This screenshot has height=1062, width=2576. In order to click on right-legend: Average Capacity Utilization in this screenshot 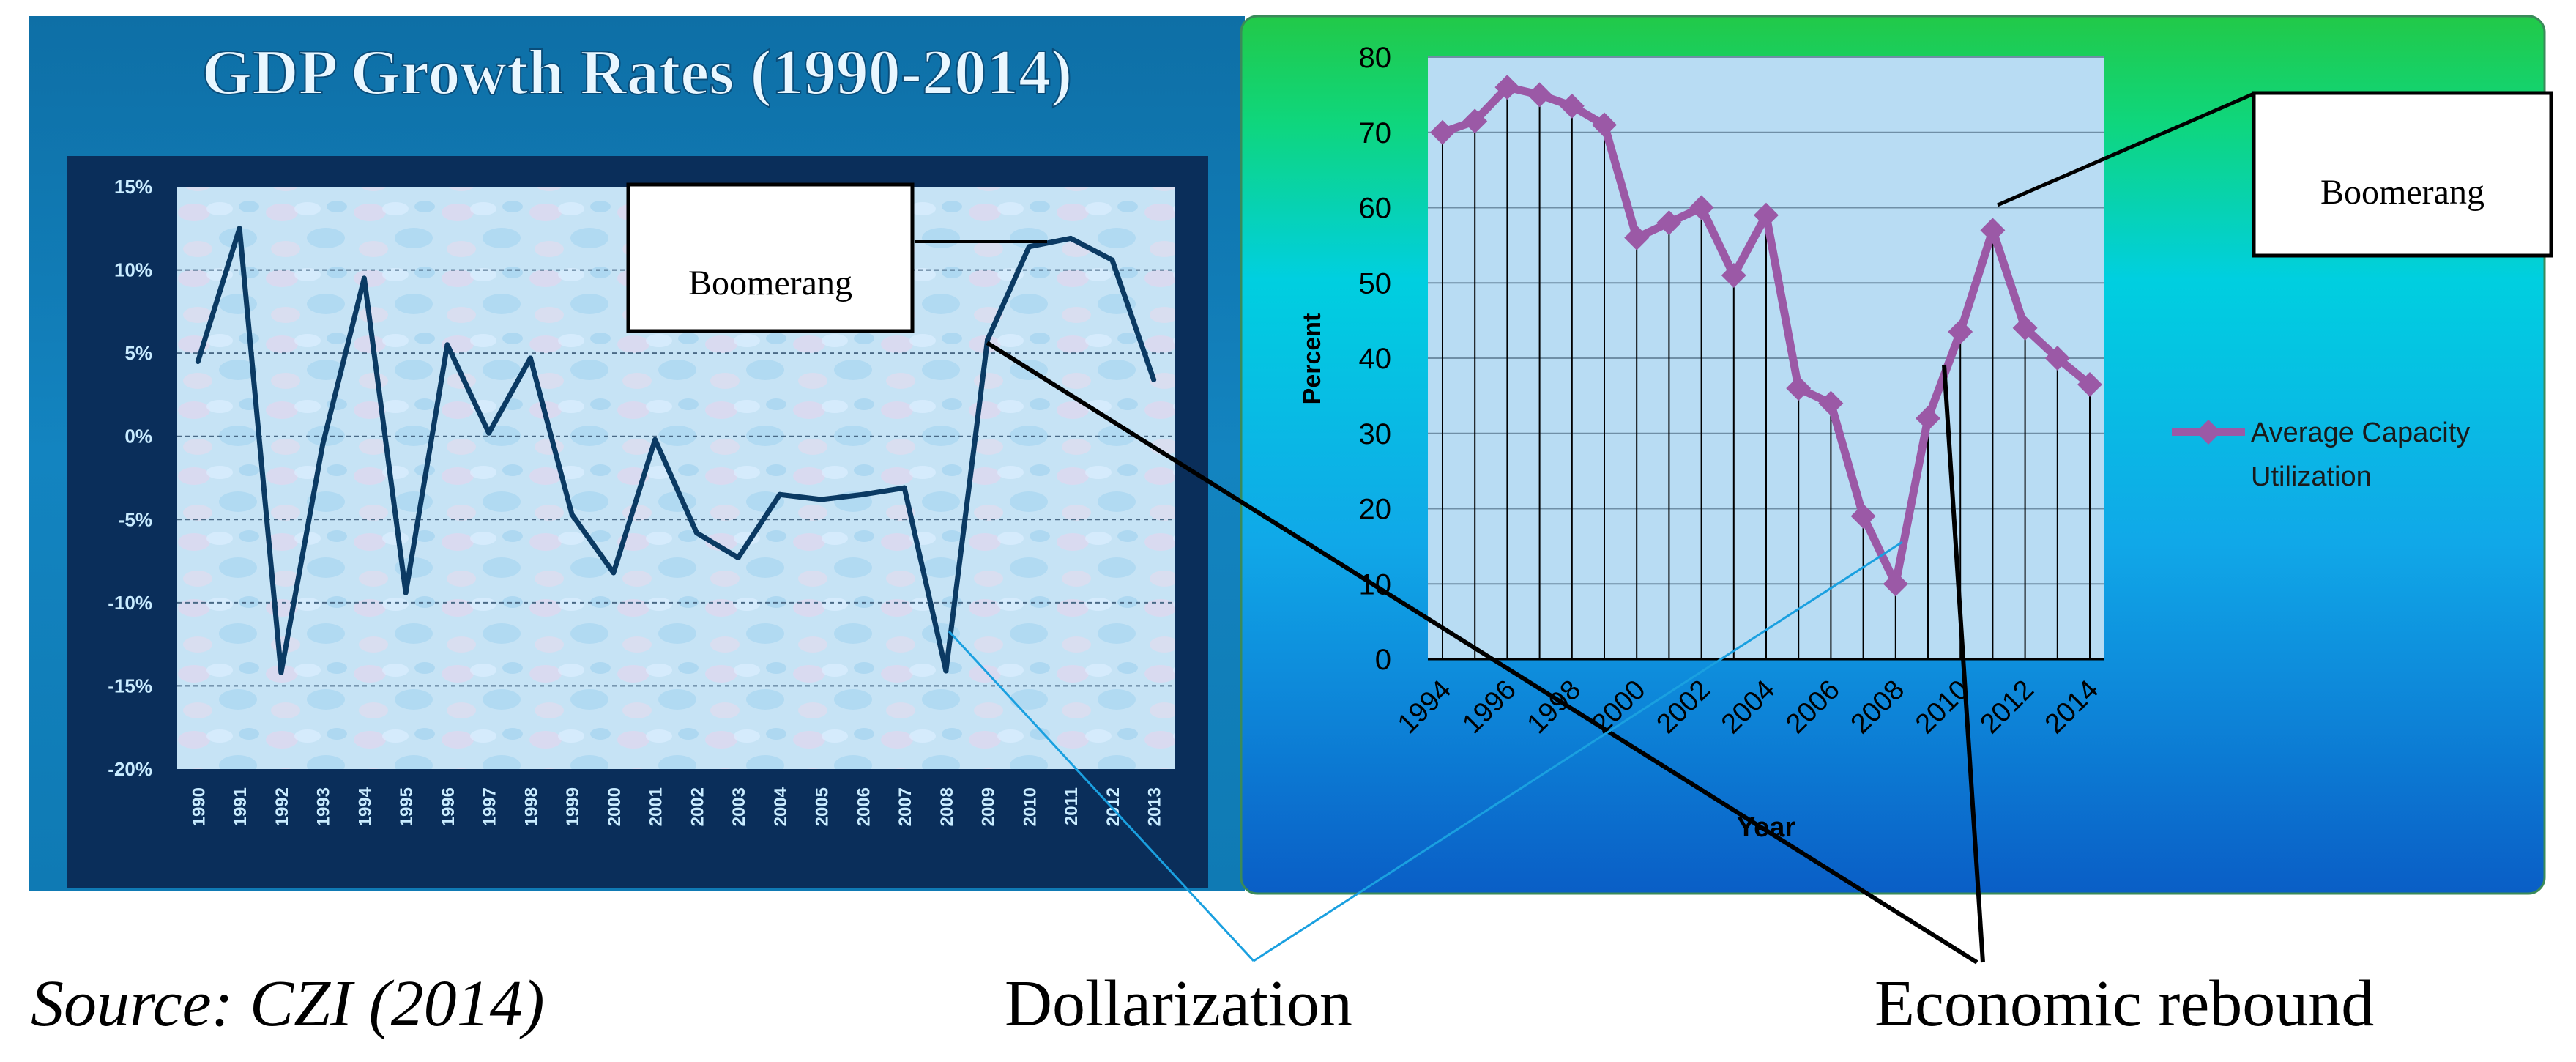, I will do `click(2321, 454)`.